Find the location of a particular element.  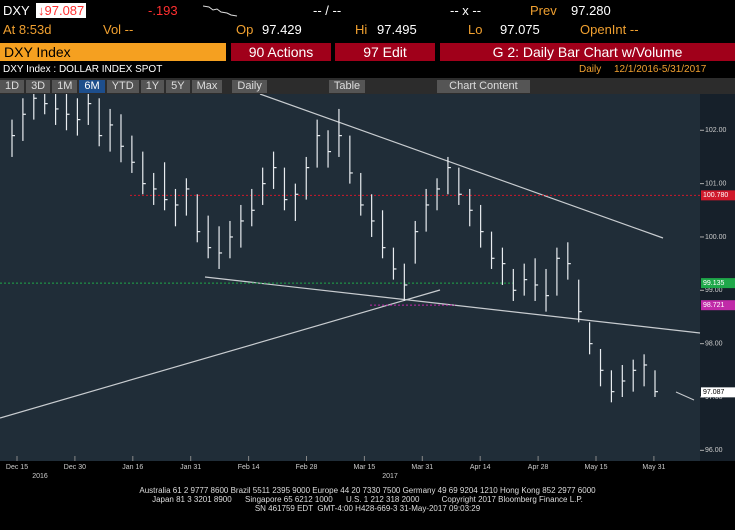

open-label: Op is located at coordinates (245, 29).